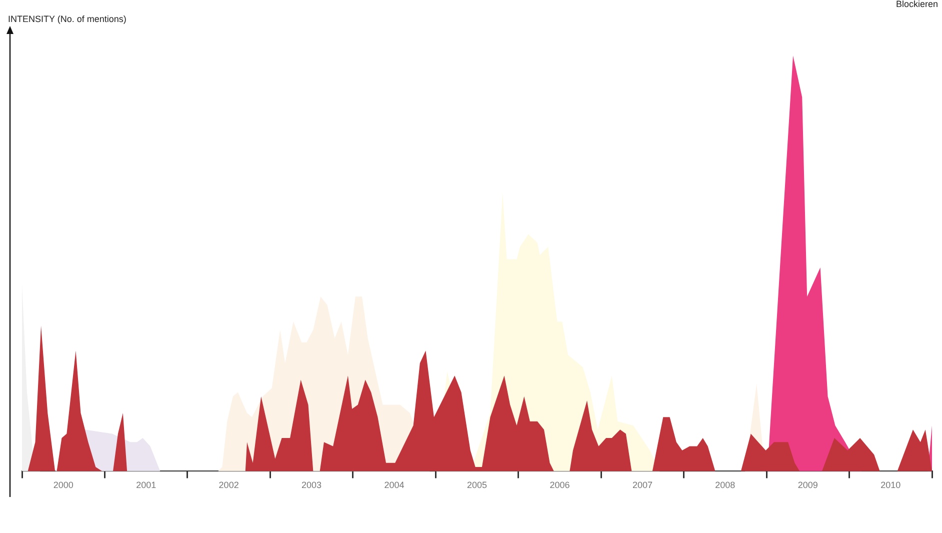 Image resolution: width=942 pixels, height=533 pixels. Describe the element at coordinates (228, 485) in the screenshot. I see `x-tick-label: 2002` at that location.